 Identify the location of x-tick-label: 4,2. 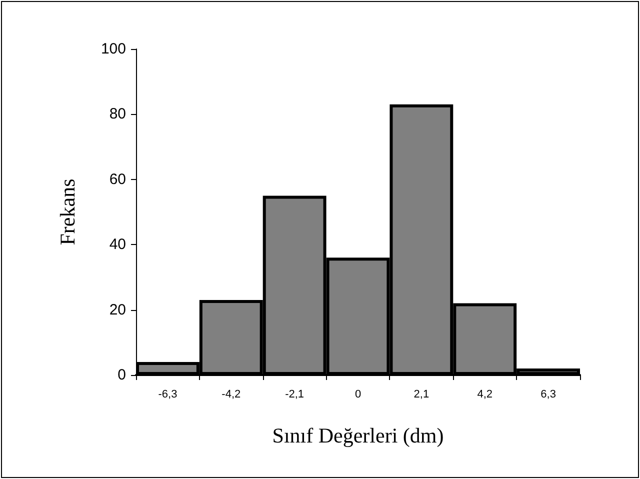
(485, 394).